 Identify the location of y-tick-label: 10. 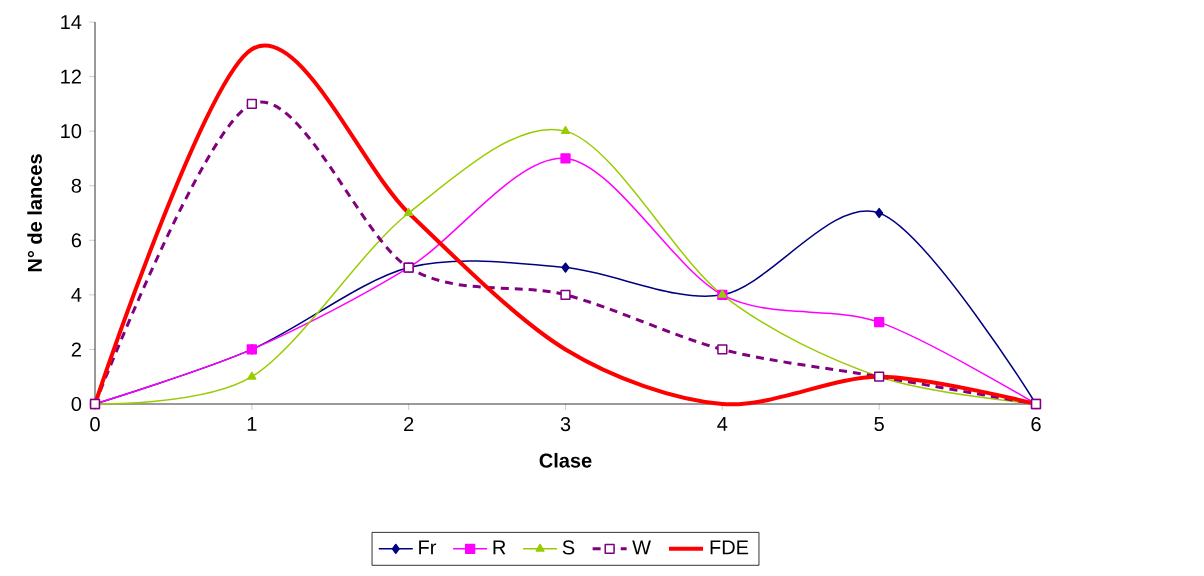
(71, 131).